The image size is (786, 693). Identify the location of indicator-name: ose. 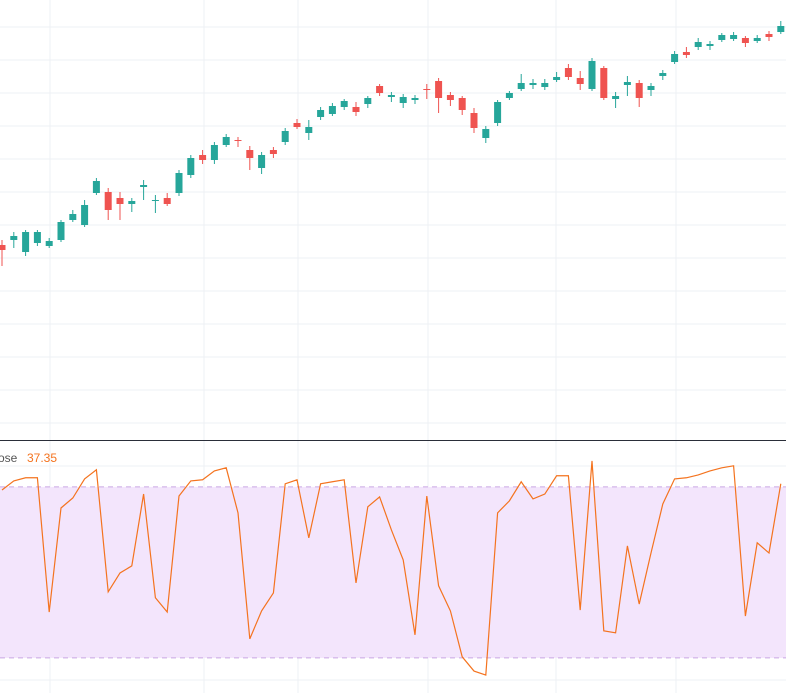
(9, 458).